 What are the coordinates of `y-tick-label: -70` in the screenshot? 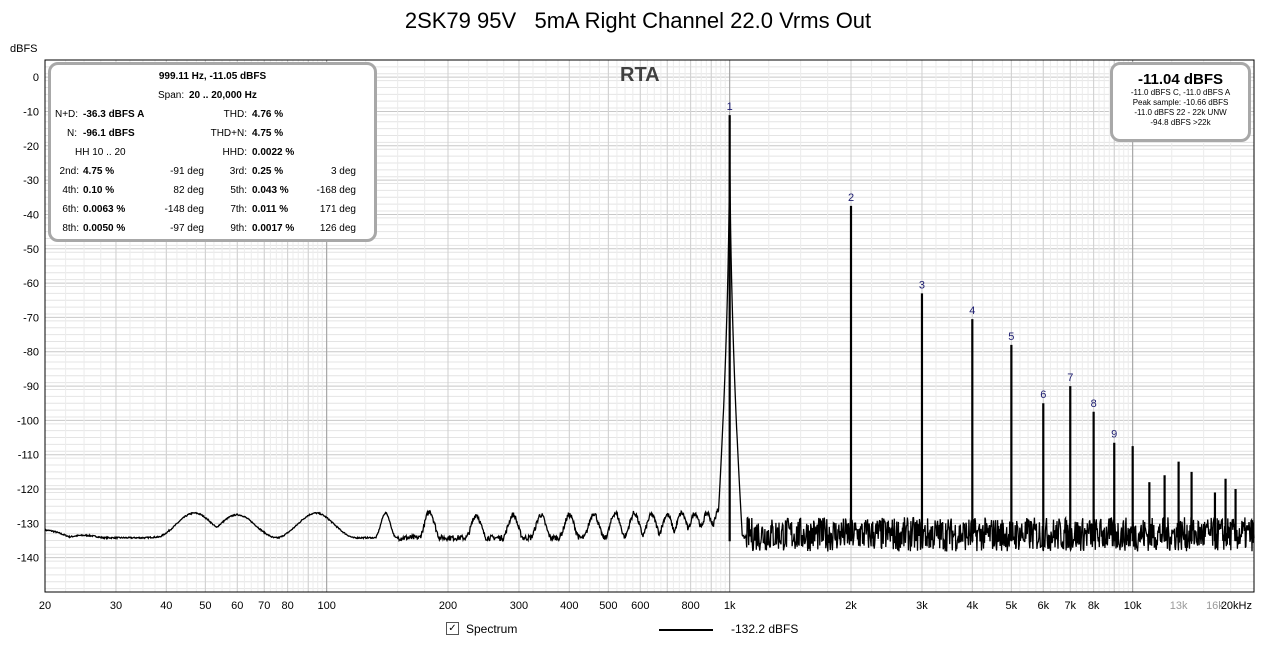 It's located at (31, 318).